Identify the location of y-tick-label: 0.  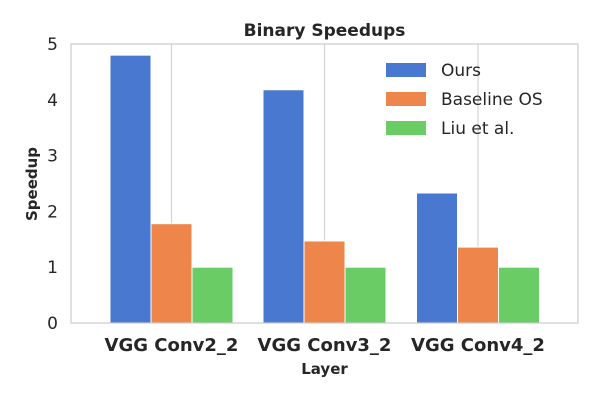
(52, 324).